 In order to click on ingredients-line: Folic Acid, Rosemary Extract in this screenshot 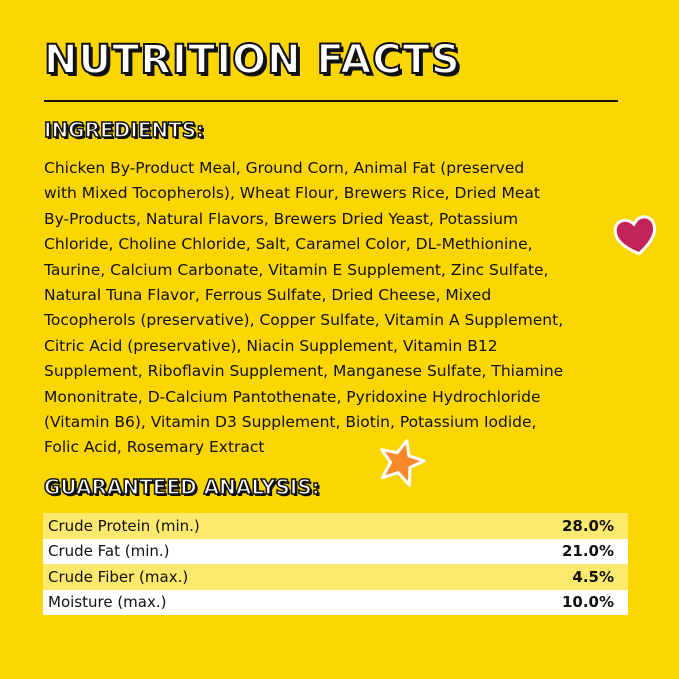, I will do `click(154, 447)`.